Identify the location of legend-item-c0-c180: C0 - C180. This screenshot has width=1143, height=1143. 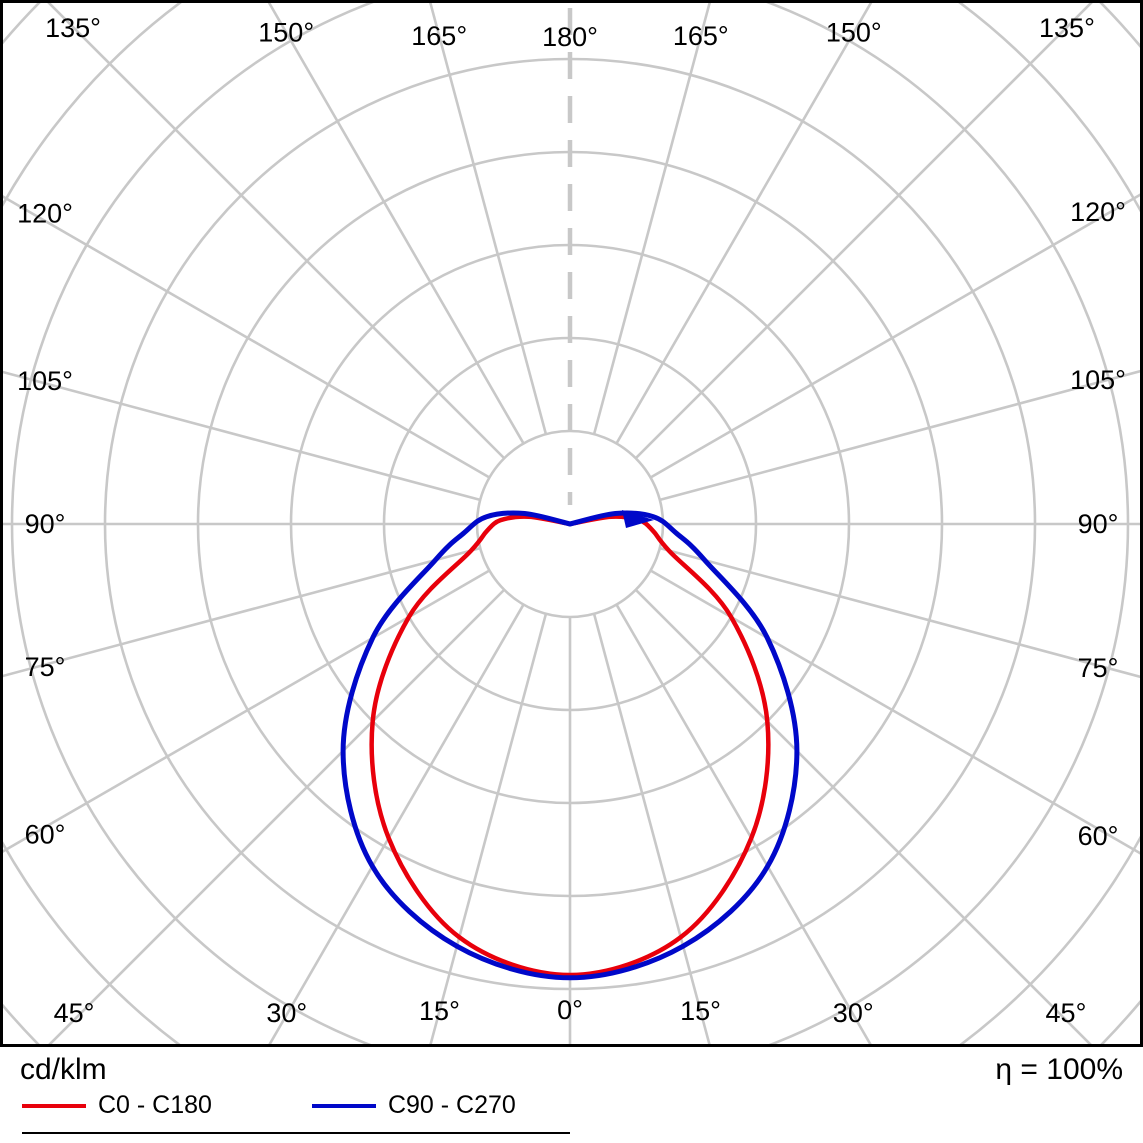
(117, 1105).